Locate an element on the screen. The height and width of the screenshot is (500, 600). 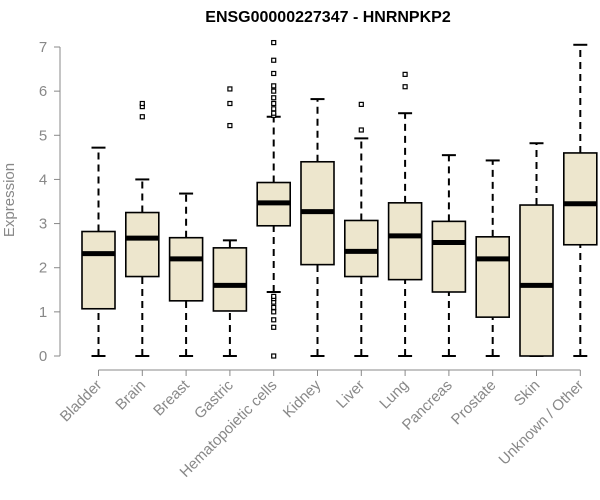
box-skin is located at coordinates (536, 249).